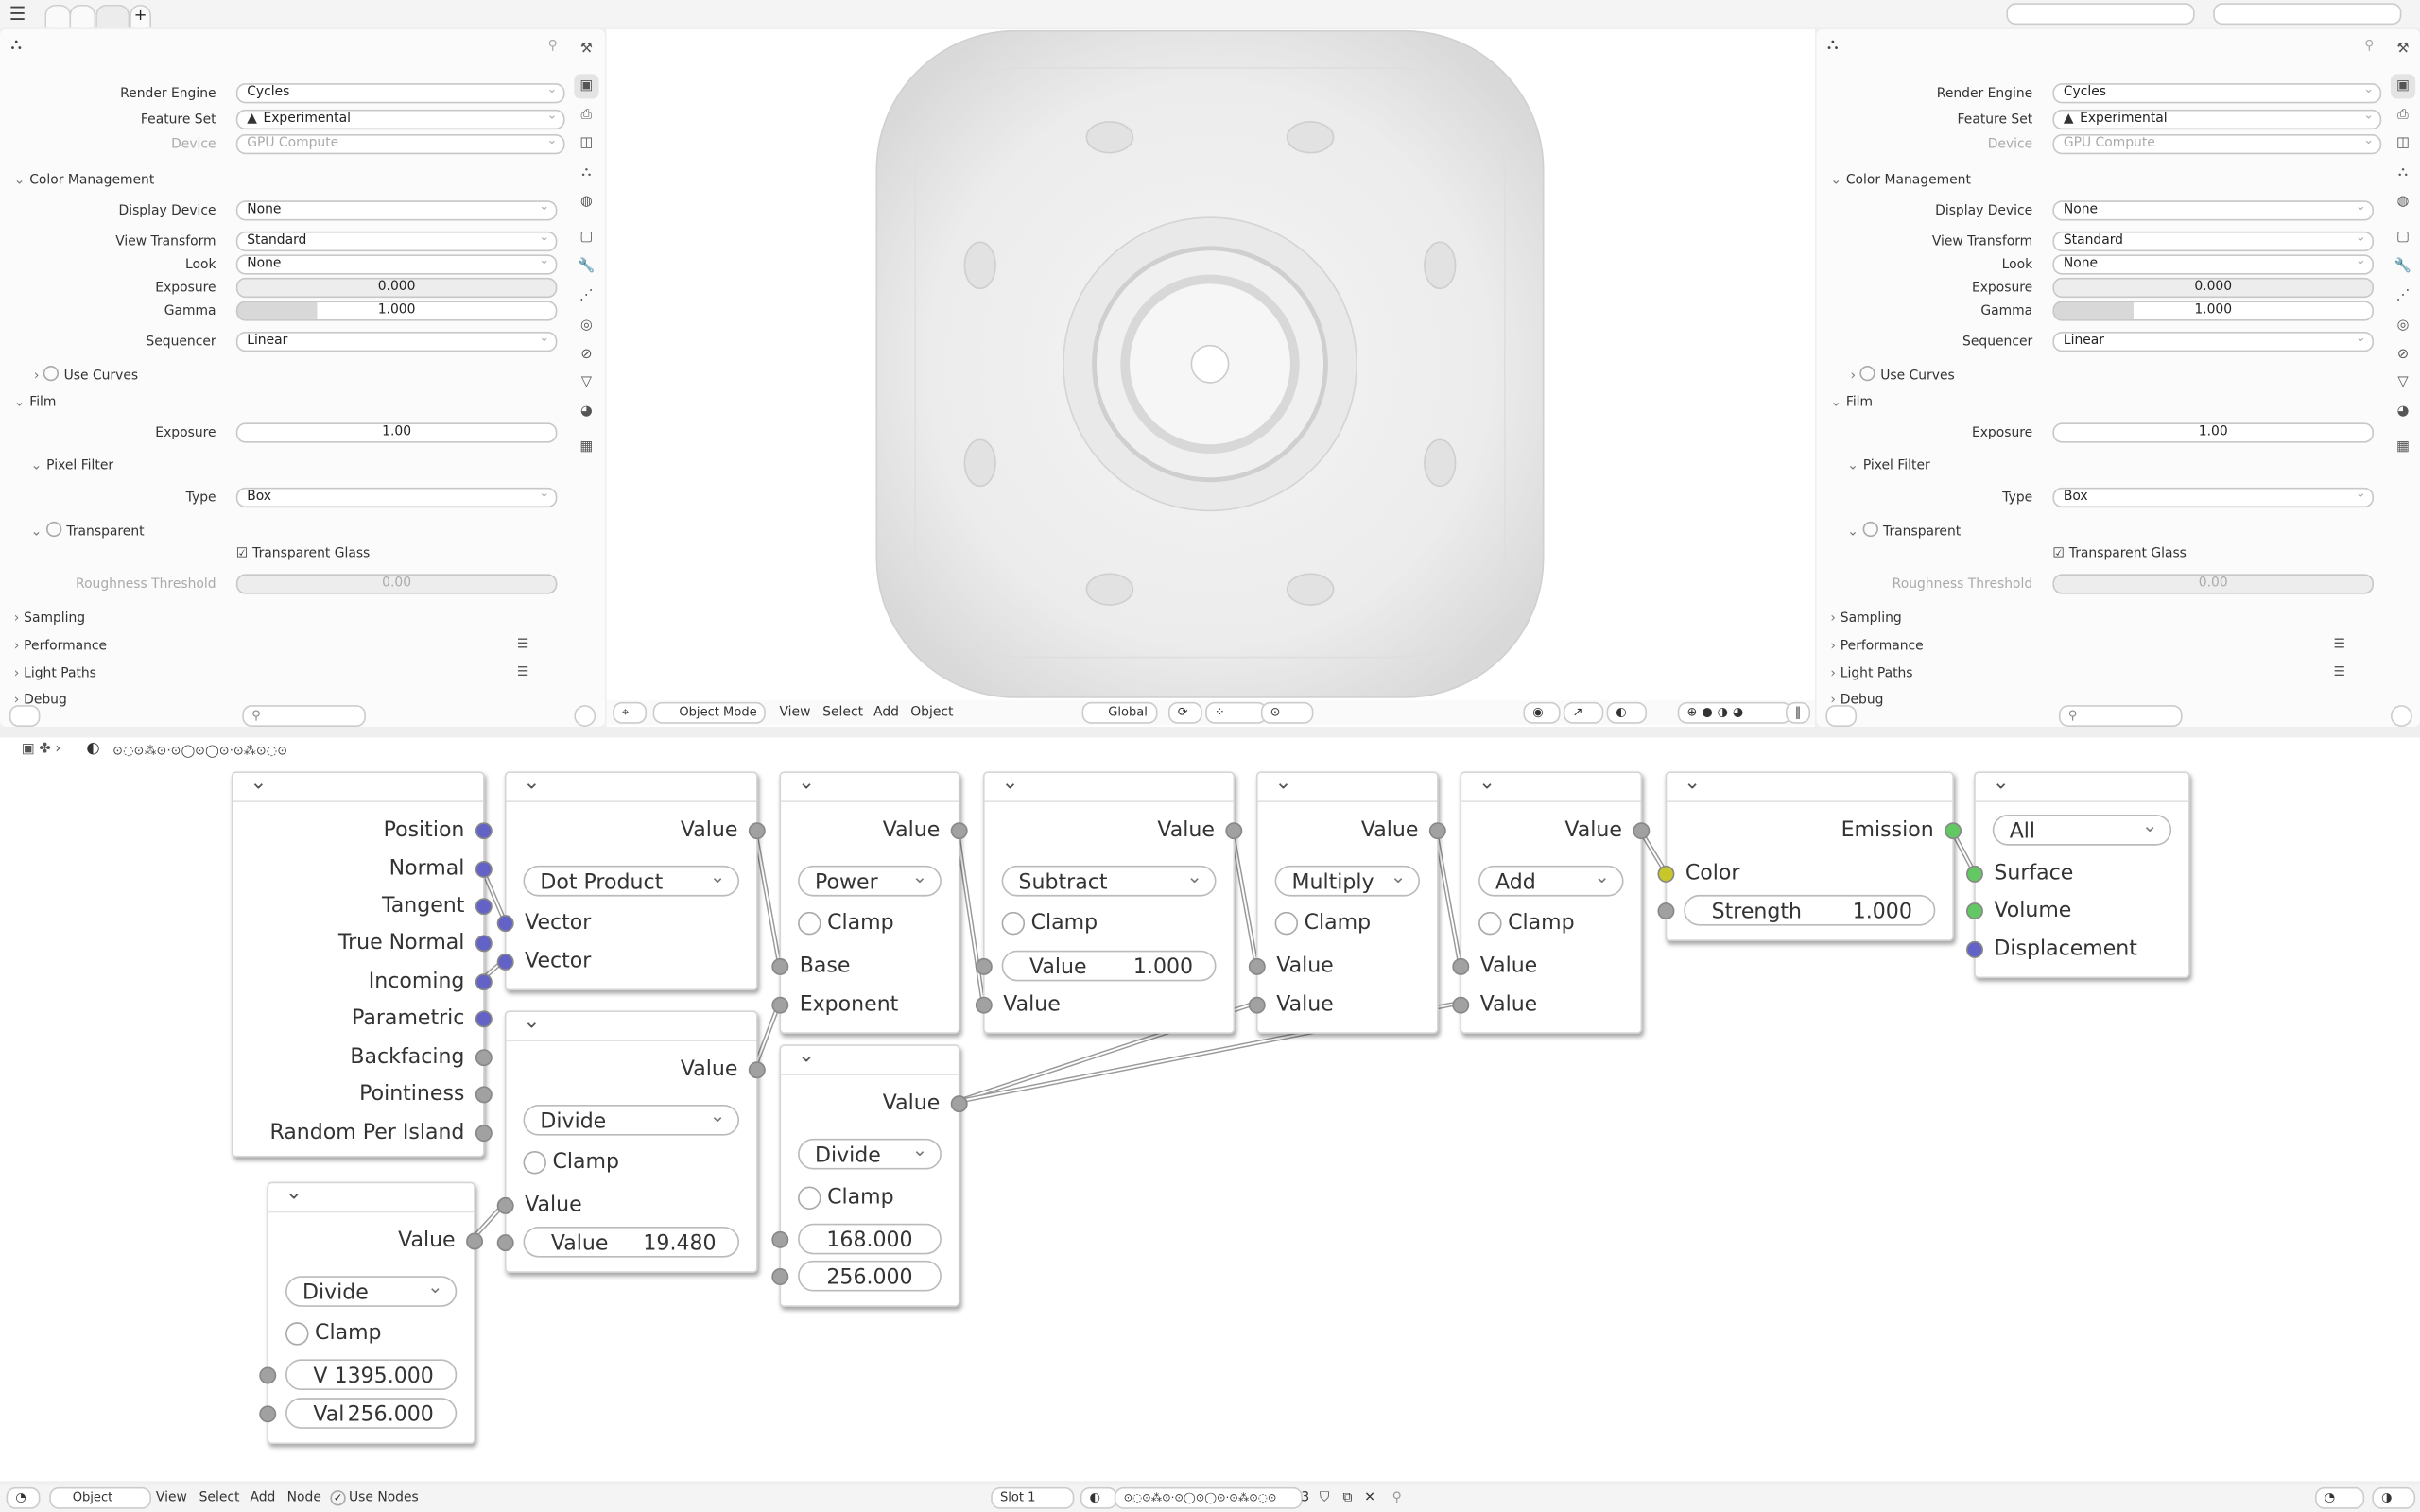 The image size is (2420, 1512). I want to click on view_transform-field: Standard, so click(2213, 240).